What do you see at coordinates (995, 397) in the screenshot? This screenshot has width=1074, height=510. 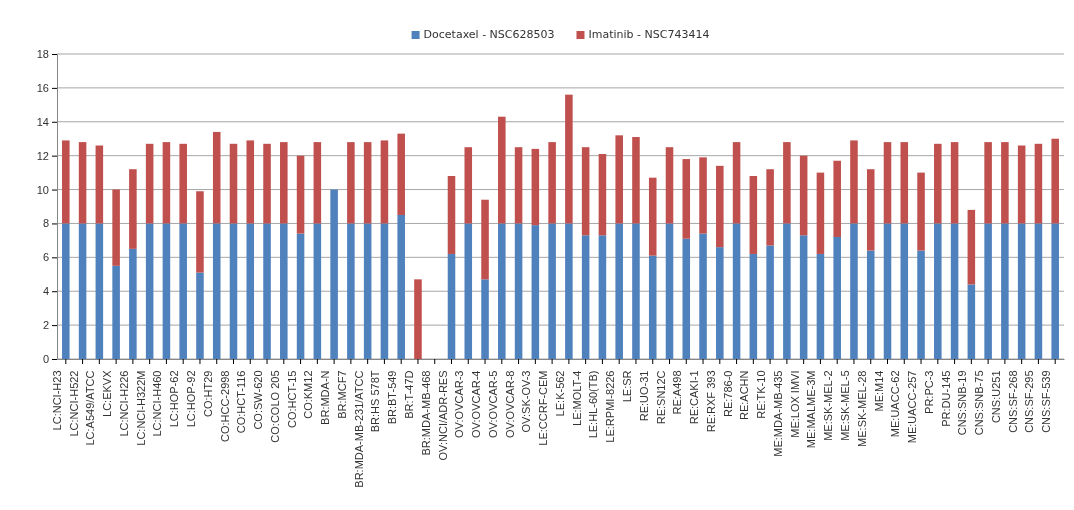 I see `x-tick-label: CNS:U251` at bounding box center [995, 397].